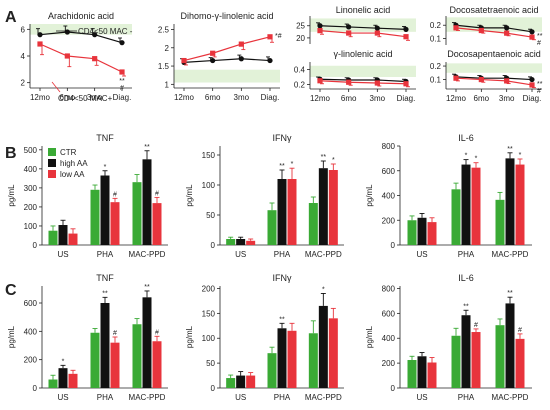 This screenshot has width=550, height=410. What do you see at coordinates (355, 76) in the screenshot?
I see `chart-a4: γ-linolenic acid 0.2 0.4 12mo 6mo 3mo Diag.` at bounding box center [355, 76].